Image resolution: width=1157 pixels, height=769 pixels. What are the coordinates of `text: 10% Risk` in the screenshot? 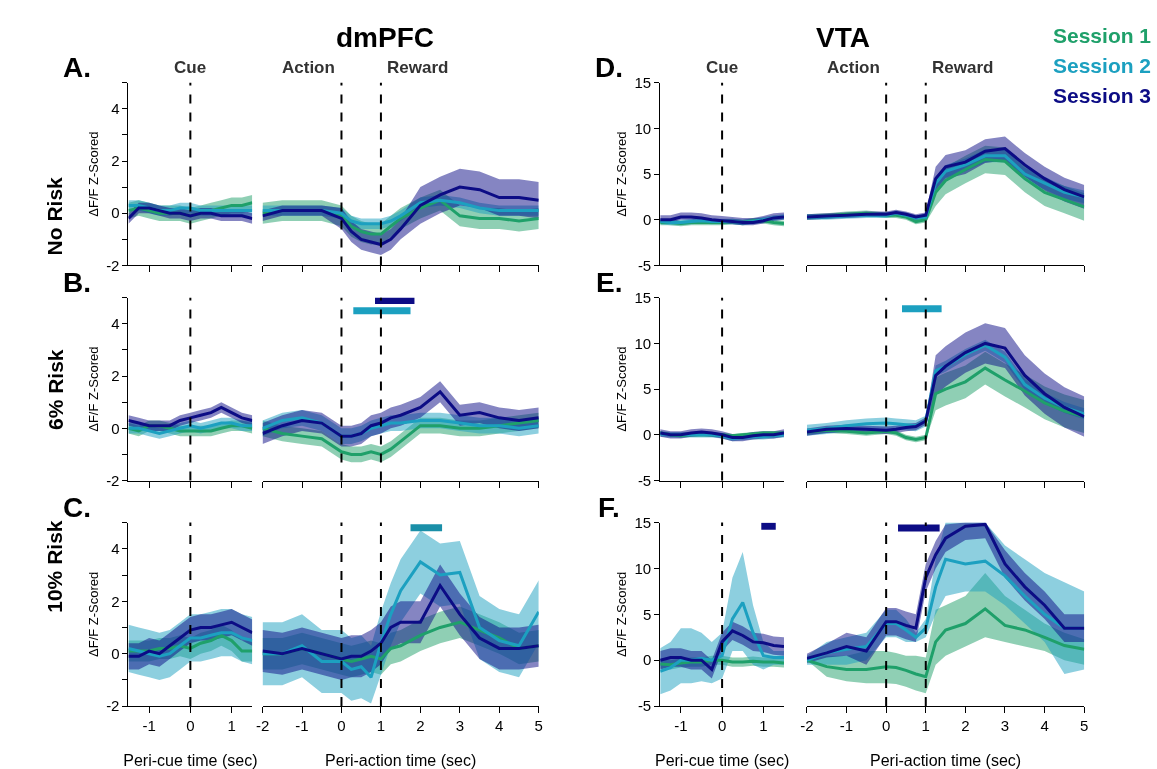 It's located at (55, 566).